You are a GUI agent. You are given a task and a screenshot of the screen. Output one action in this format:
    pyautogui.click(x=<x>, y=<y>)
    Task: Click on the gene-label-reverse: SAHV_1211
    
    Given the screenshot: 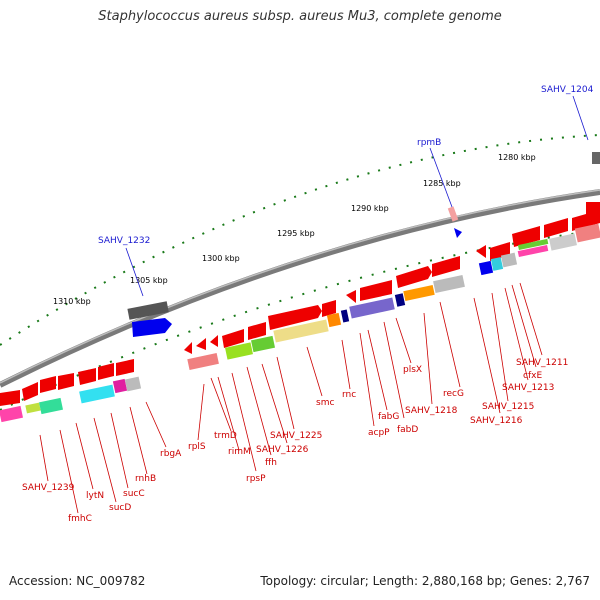 What is the action you would take?
    pyautogui.click(x=542, y=363)
    